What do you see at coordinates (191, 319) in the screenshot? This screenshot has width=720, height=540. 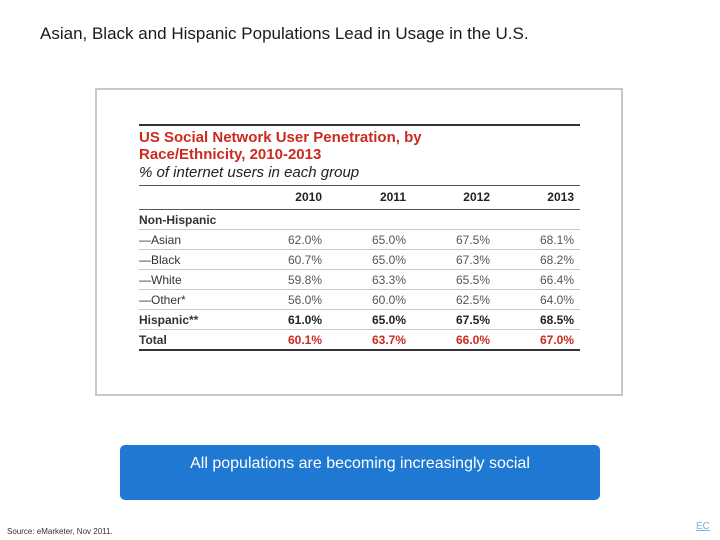 I see `row-label: Hispanic**` at bounding box center [191, 319].